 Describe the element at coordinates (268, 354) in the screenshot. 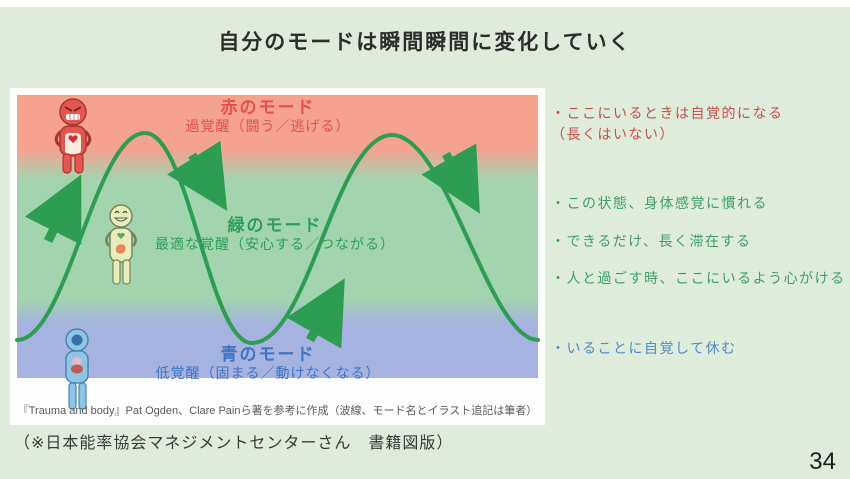

I see `blue-mode-title: 青のモード` at that location.